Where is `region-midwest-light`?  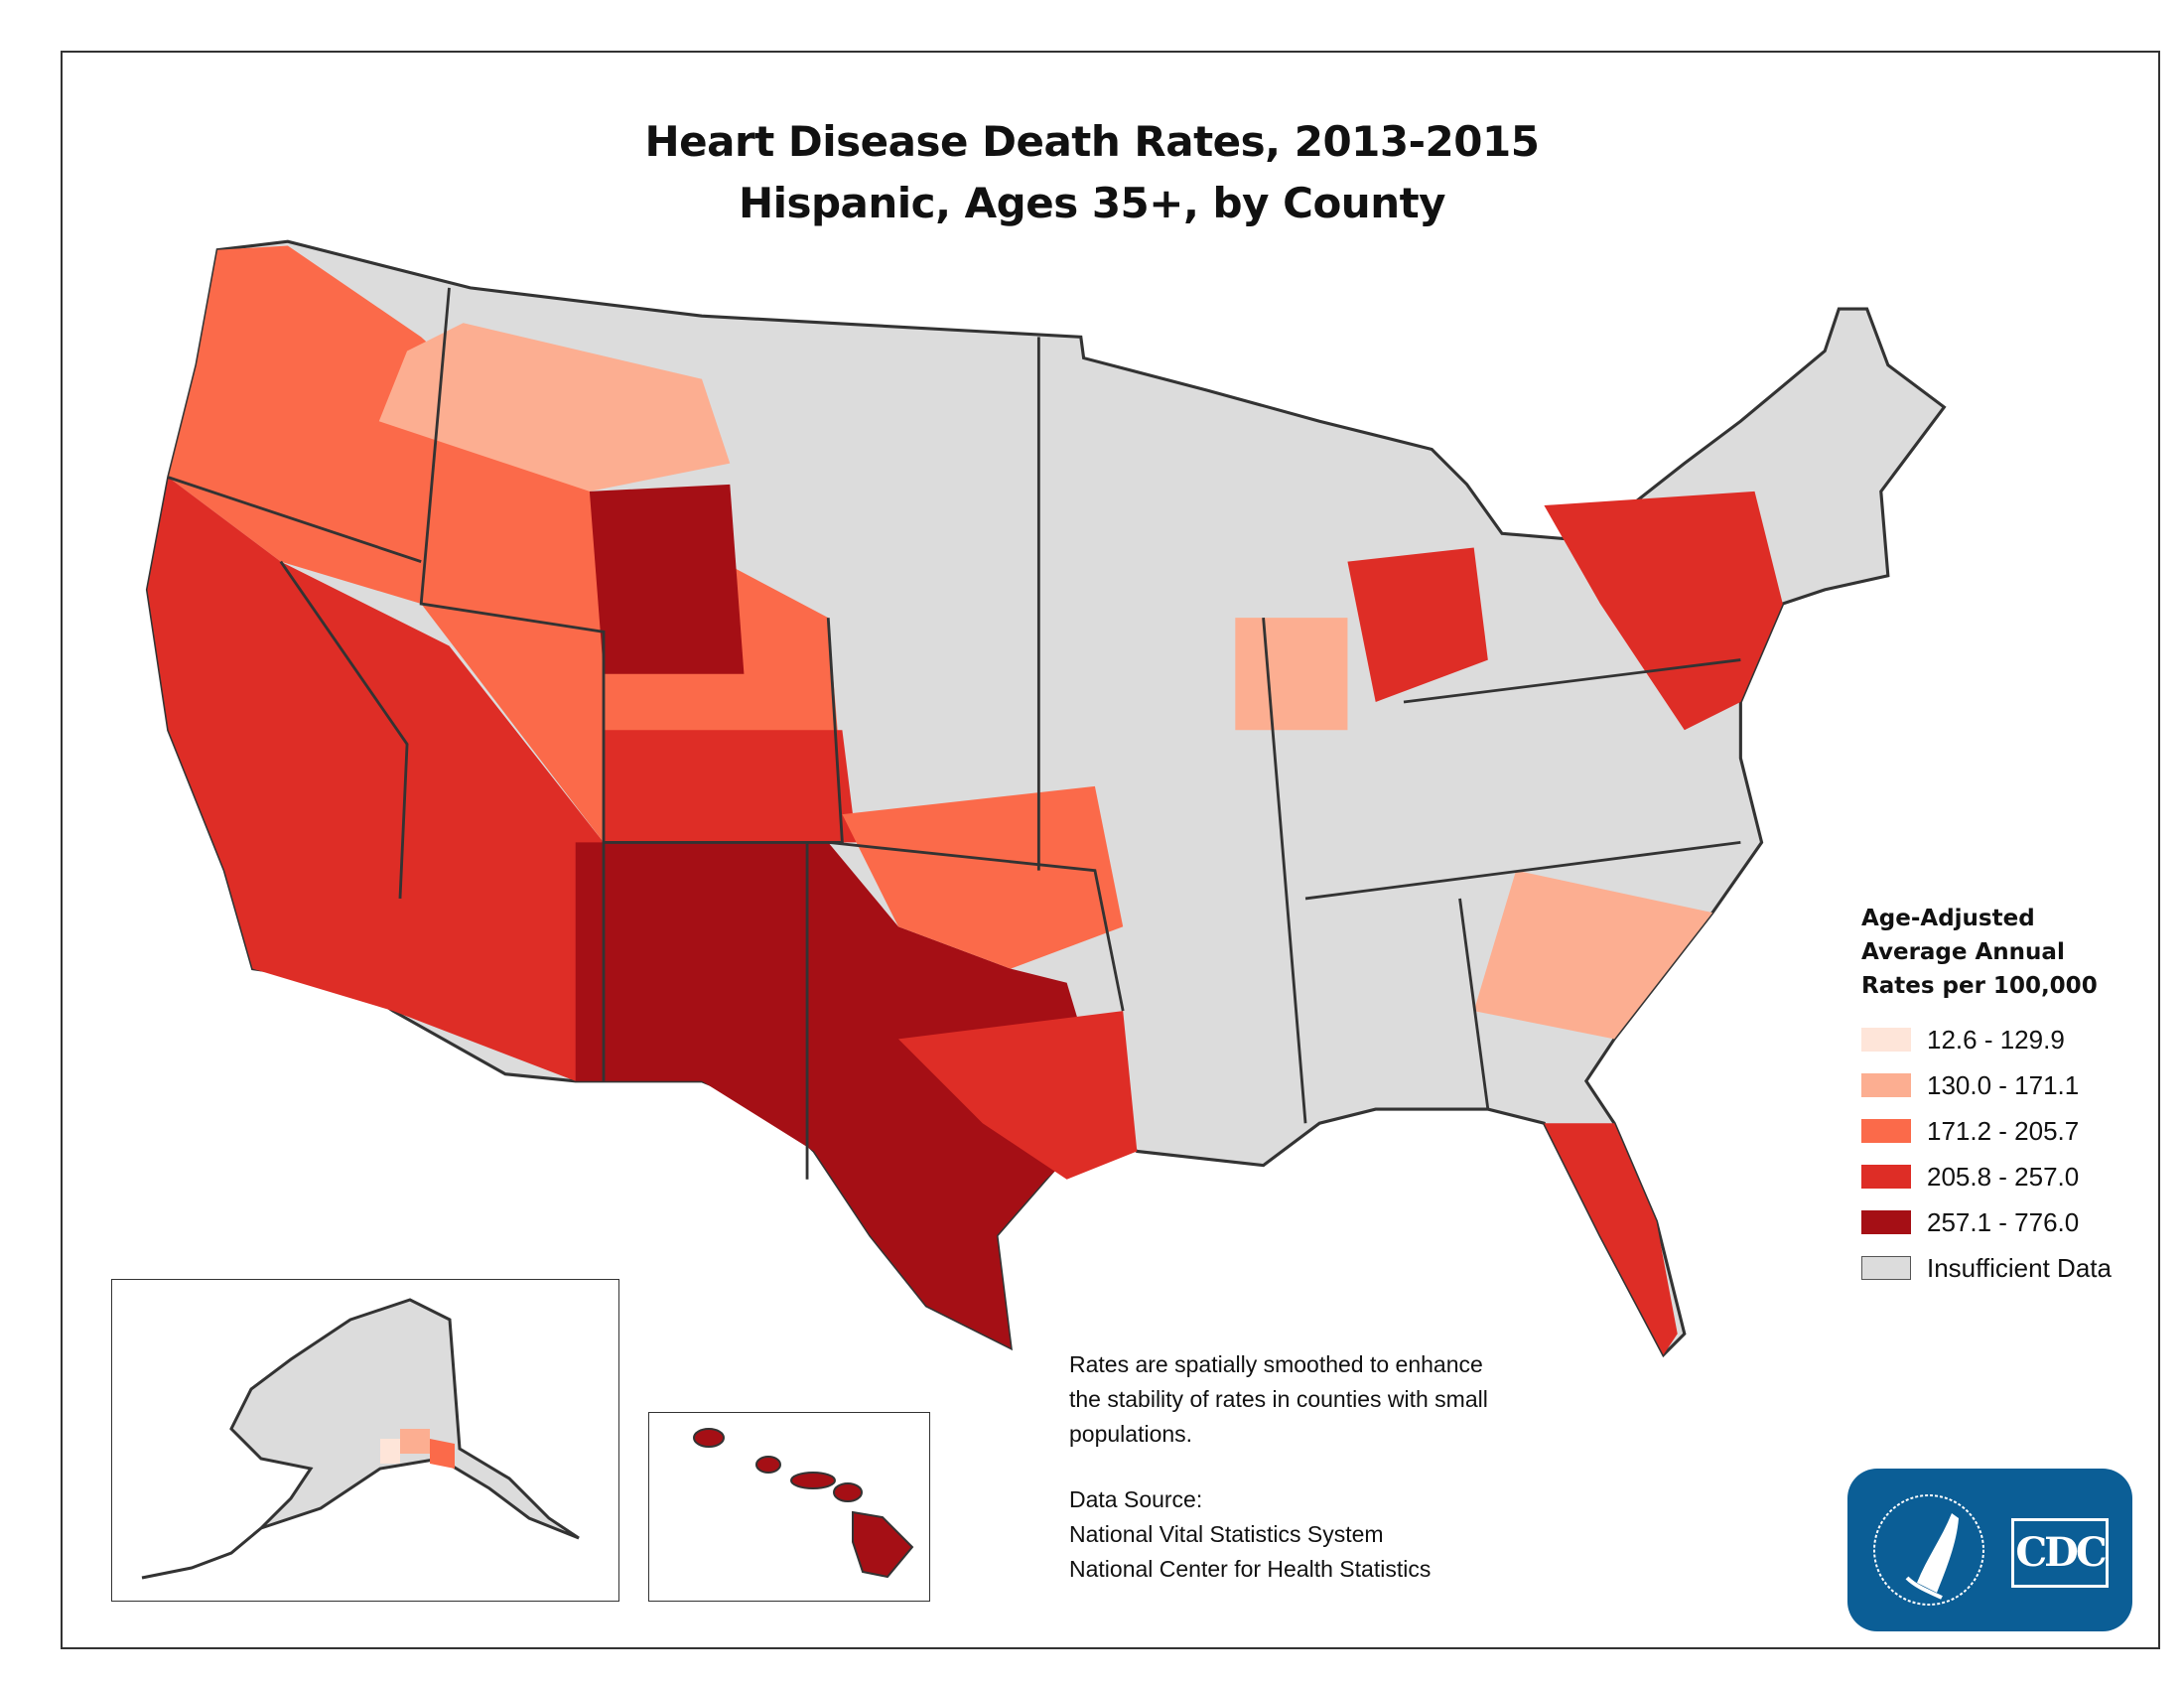
region-midwest-light is located at coordinates (1291, 674).